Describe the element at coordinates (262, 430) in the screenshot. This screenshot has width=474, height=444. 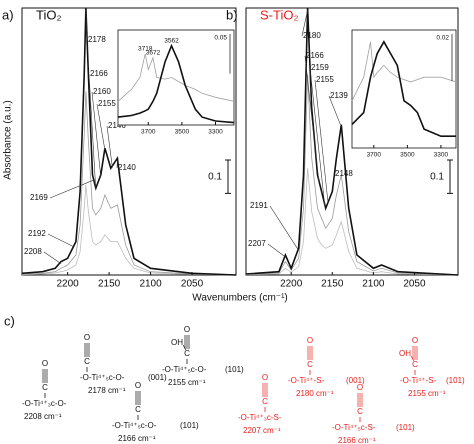
I see `wavenumber: 2207 cm⁻¹` at that location.